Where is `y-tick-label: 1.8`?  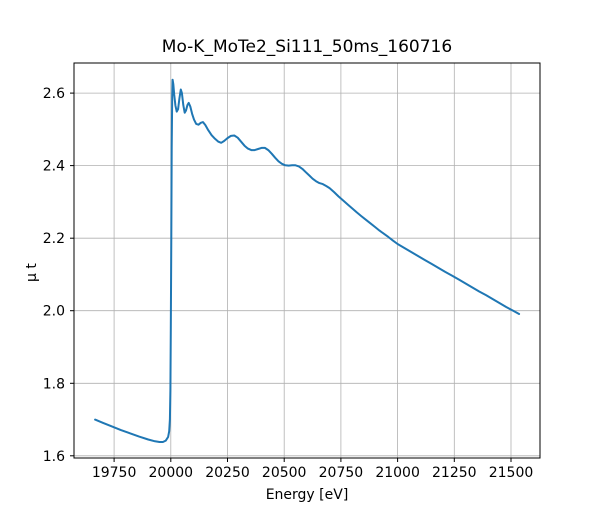 y-tick-label: 1.8 is located at coordinates (54, 384).